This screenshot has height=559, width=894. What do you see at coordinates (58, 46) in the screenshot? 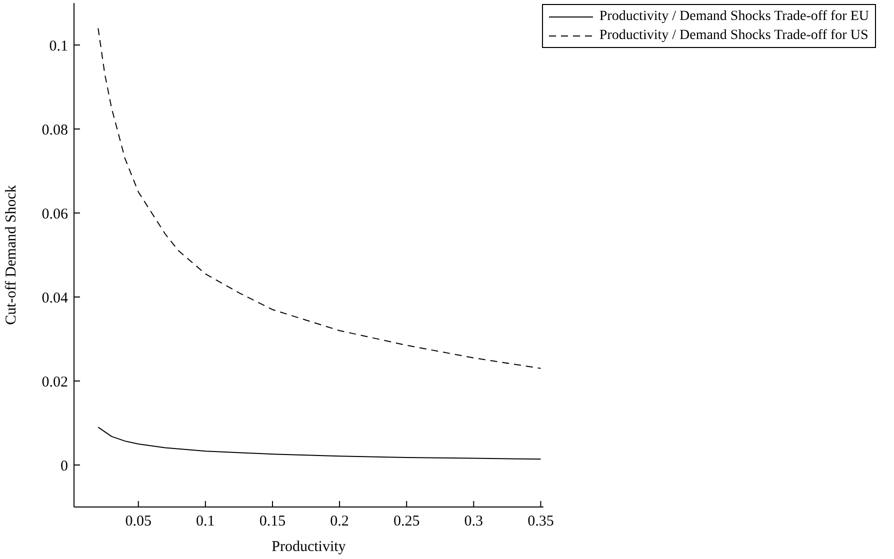
I see `y-tick-label: 0.1` at bounding box center [58, 46].